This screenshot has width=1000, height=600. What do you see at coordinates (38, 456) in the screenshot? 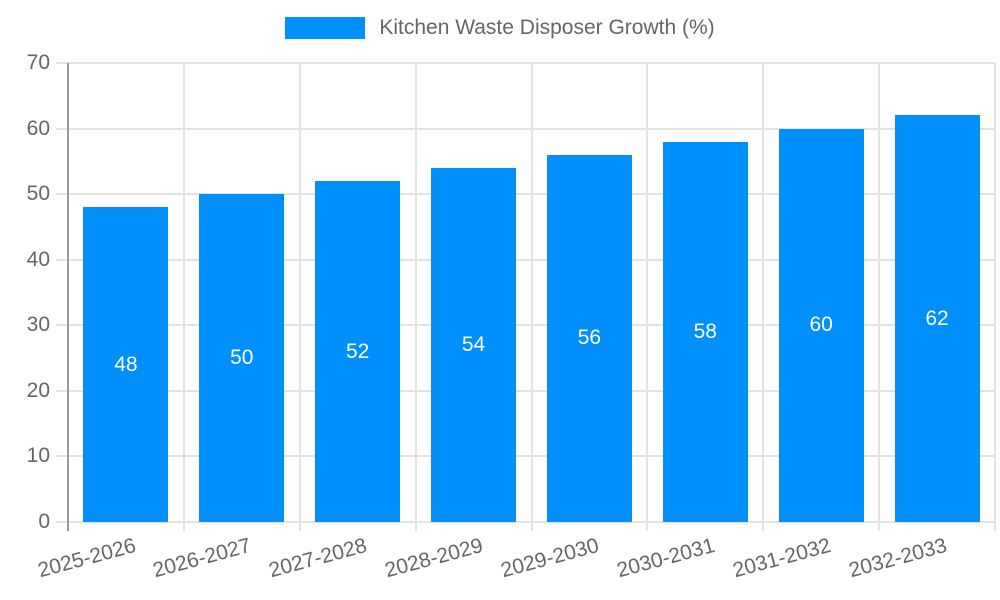
I see `y-tick-label: 10` at bounding box center [38, 456].